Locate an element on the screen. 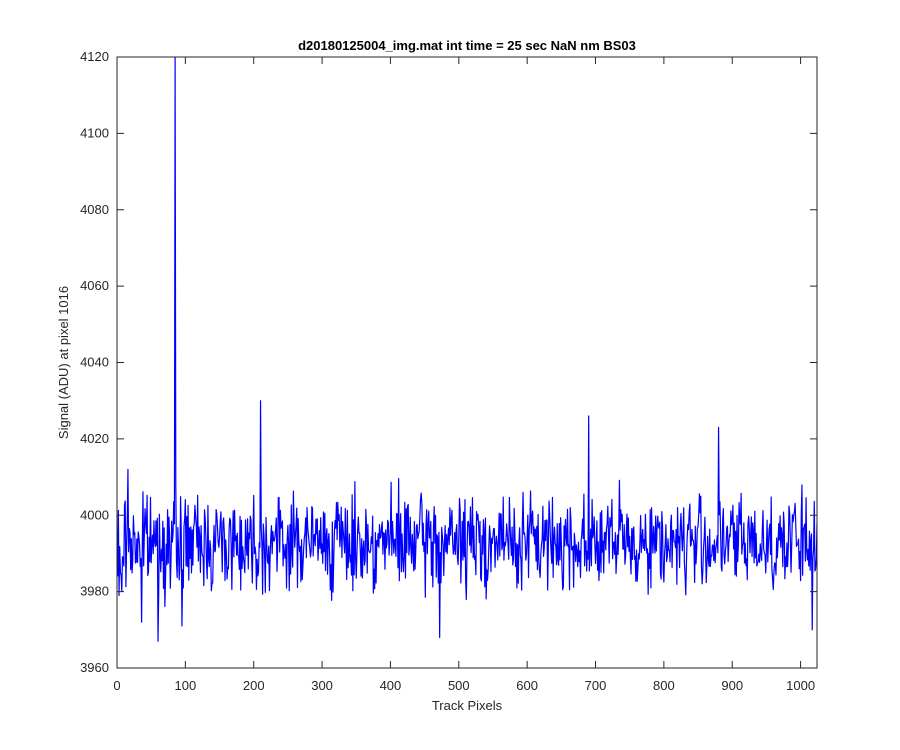 The height and width of the screenshot is (750, 900). x-tick-label: 400 is located at coordinates (391, 685).